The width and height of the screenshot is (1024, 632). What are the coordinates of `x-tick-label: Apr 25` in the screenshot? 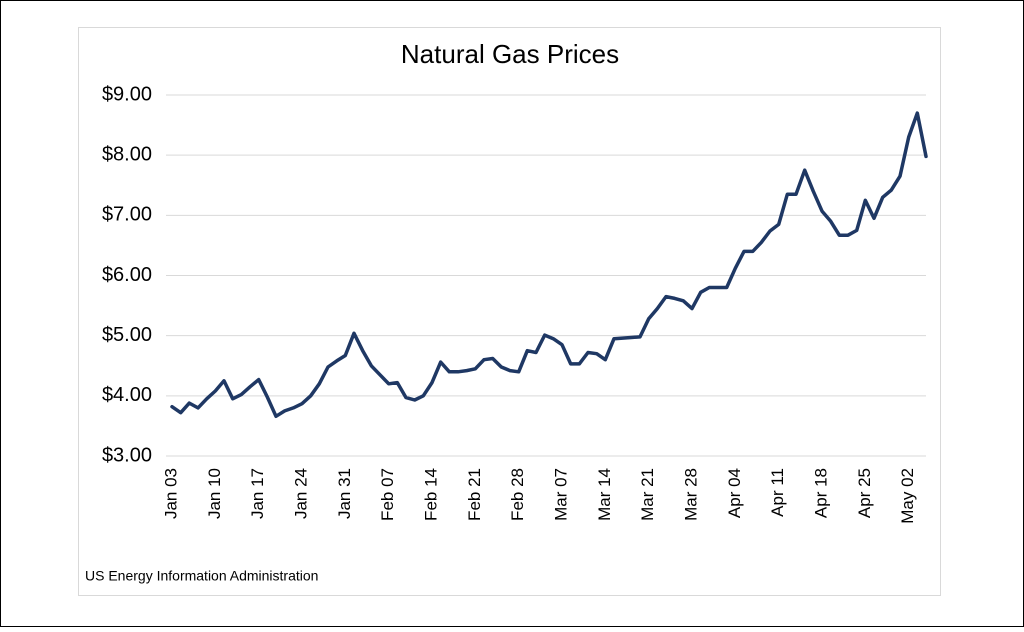 It's located at (864, 493).